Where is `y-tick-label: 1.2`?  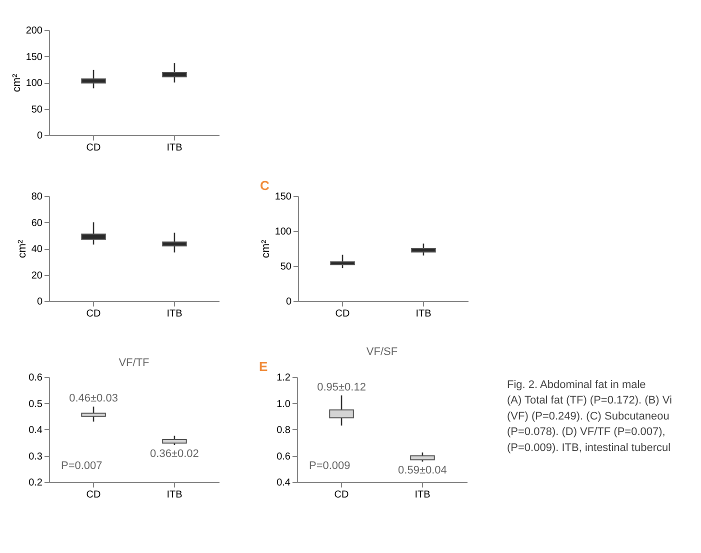 y-tick-label: 1.2 is located at coordinates (283, 378).